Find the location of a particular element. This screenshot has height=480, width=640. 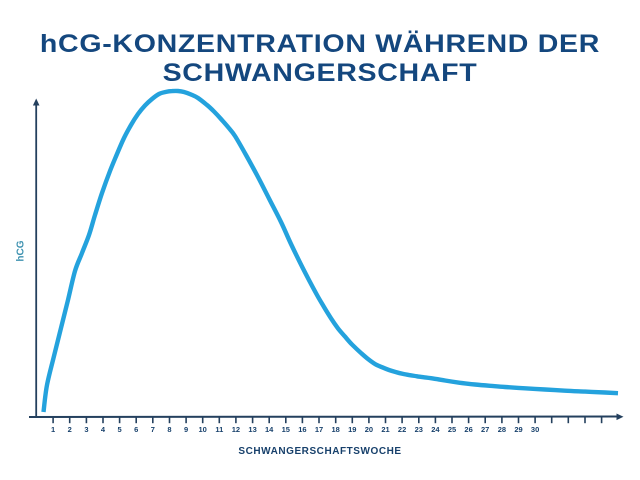

svg-text: 11 is located at coordinates (219, 429).